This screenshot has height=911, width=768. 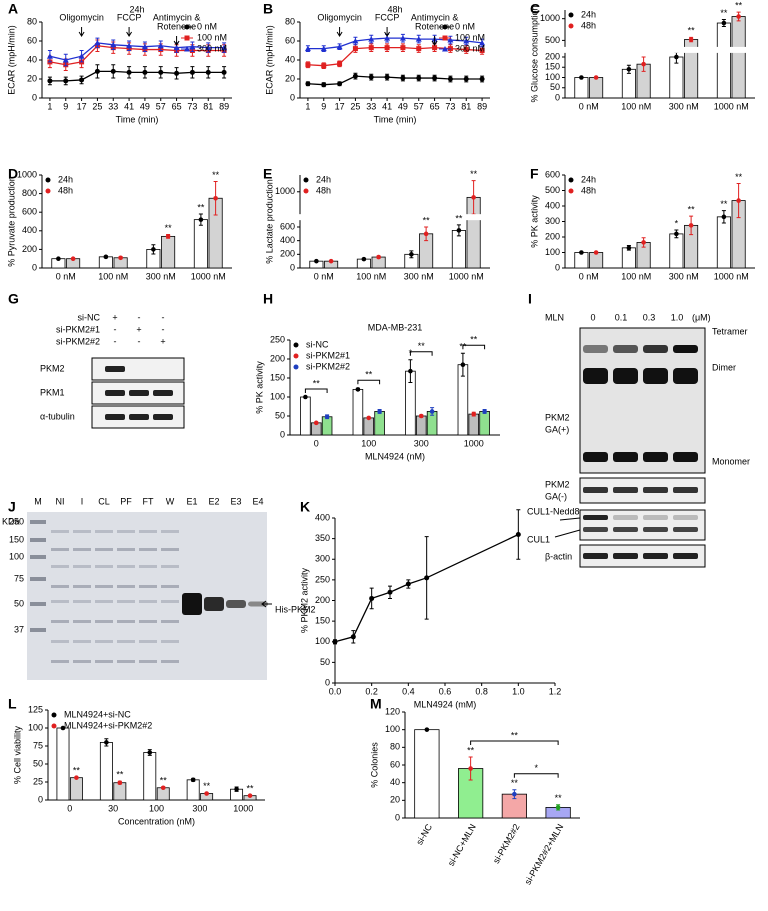 I want to click on x-tick-label: 0.8, so click(x=481, y=691).